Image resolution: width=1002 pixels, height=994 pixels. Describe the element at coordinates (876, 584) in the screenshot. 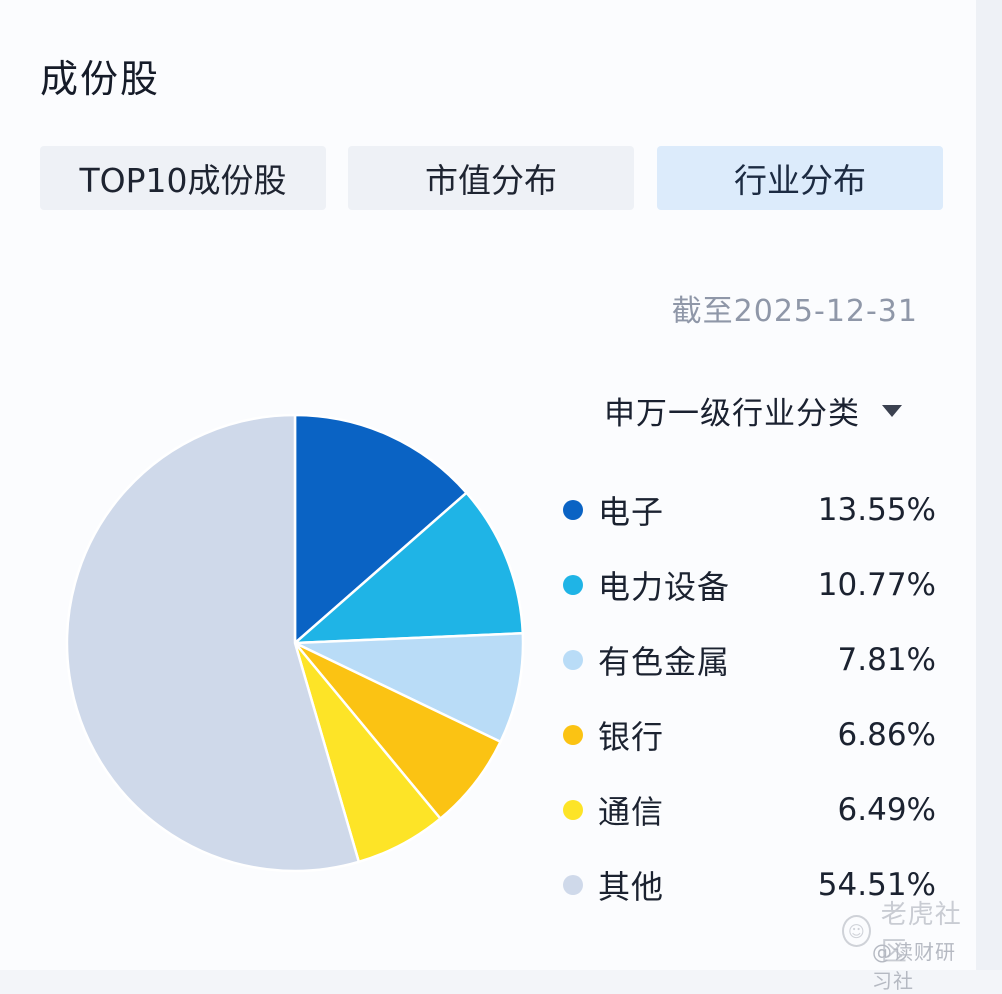

I see `legend-value: 10.77%` at that location.